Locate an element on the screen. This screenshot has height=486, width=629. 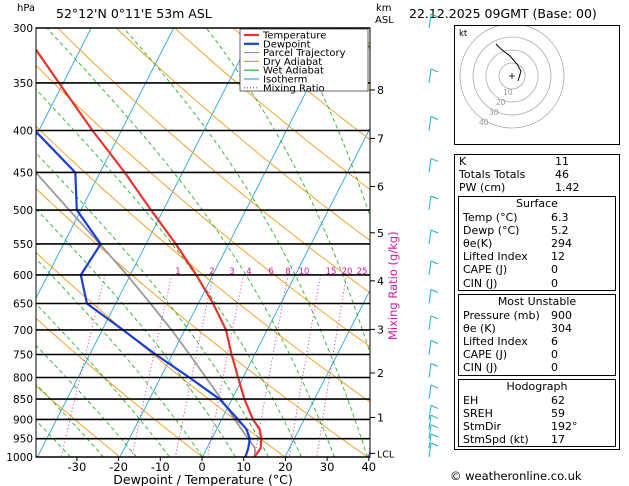
row-value: 12 is located at coordinates (558, 257).